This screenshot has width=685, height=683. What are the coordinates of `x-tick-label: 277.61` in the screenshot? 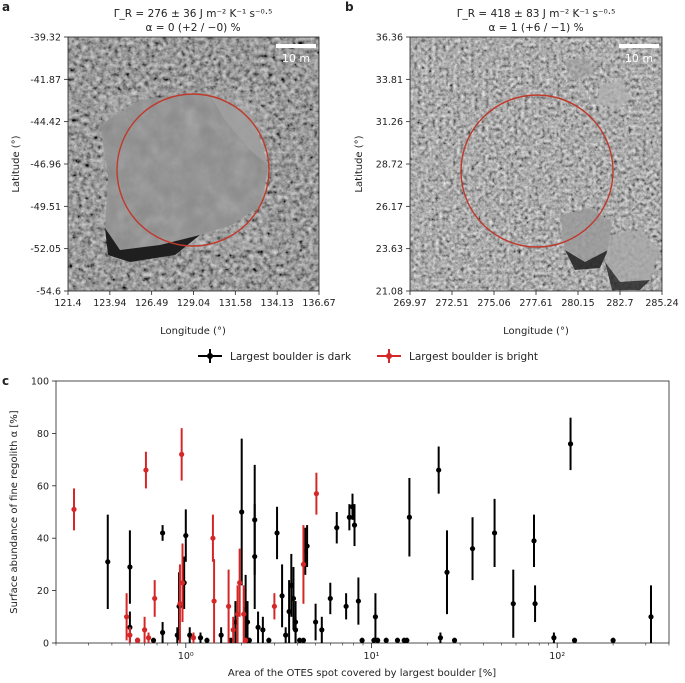 It's located at (535, 303).